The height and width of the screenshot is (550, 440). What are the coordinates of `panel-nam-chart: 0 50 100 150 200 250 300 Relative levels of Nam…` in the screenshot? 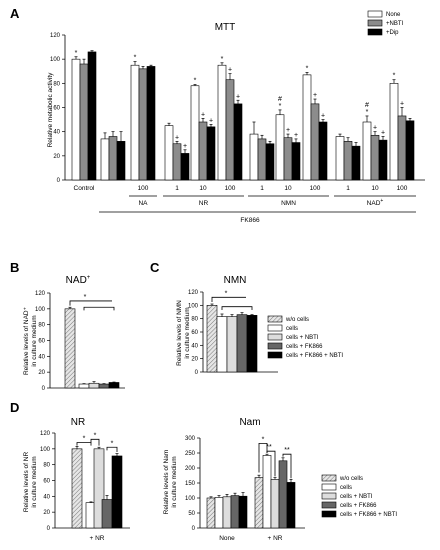 It's located at (280, 489).